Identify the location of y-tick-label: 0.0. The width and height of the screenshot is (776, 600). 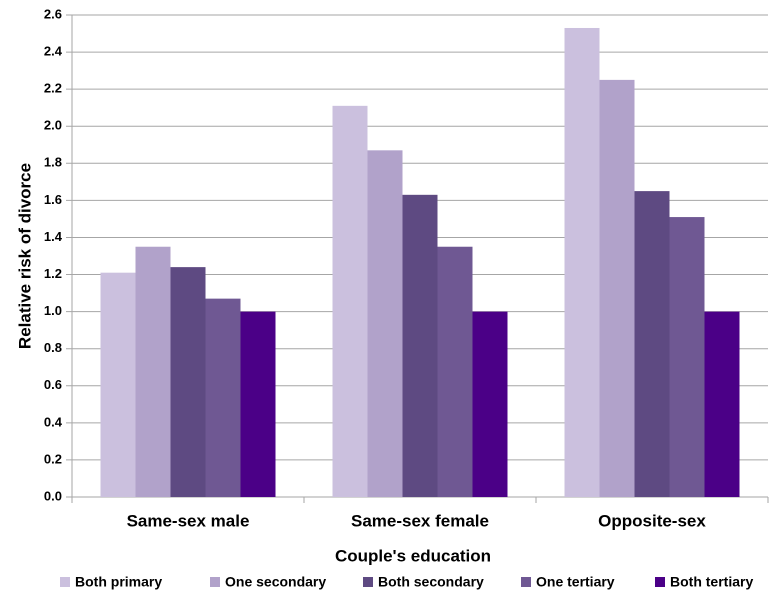
(53, 495).